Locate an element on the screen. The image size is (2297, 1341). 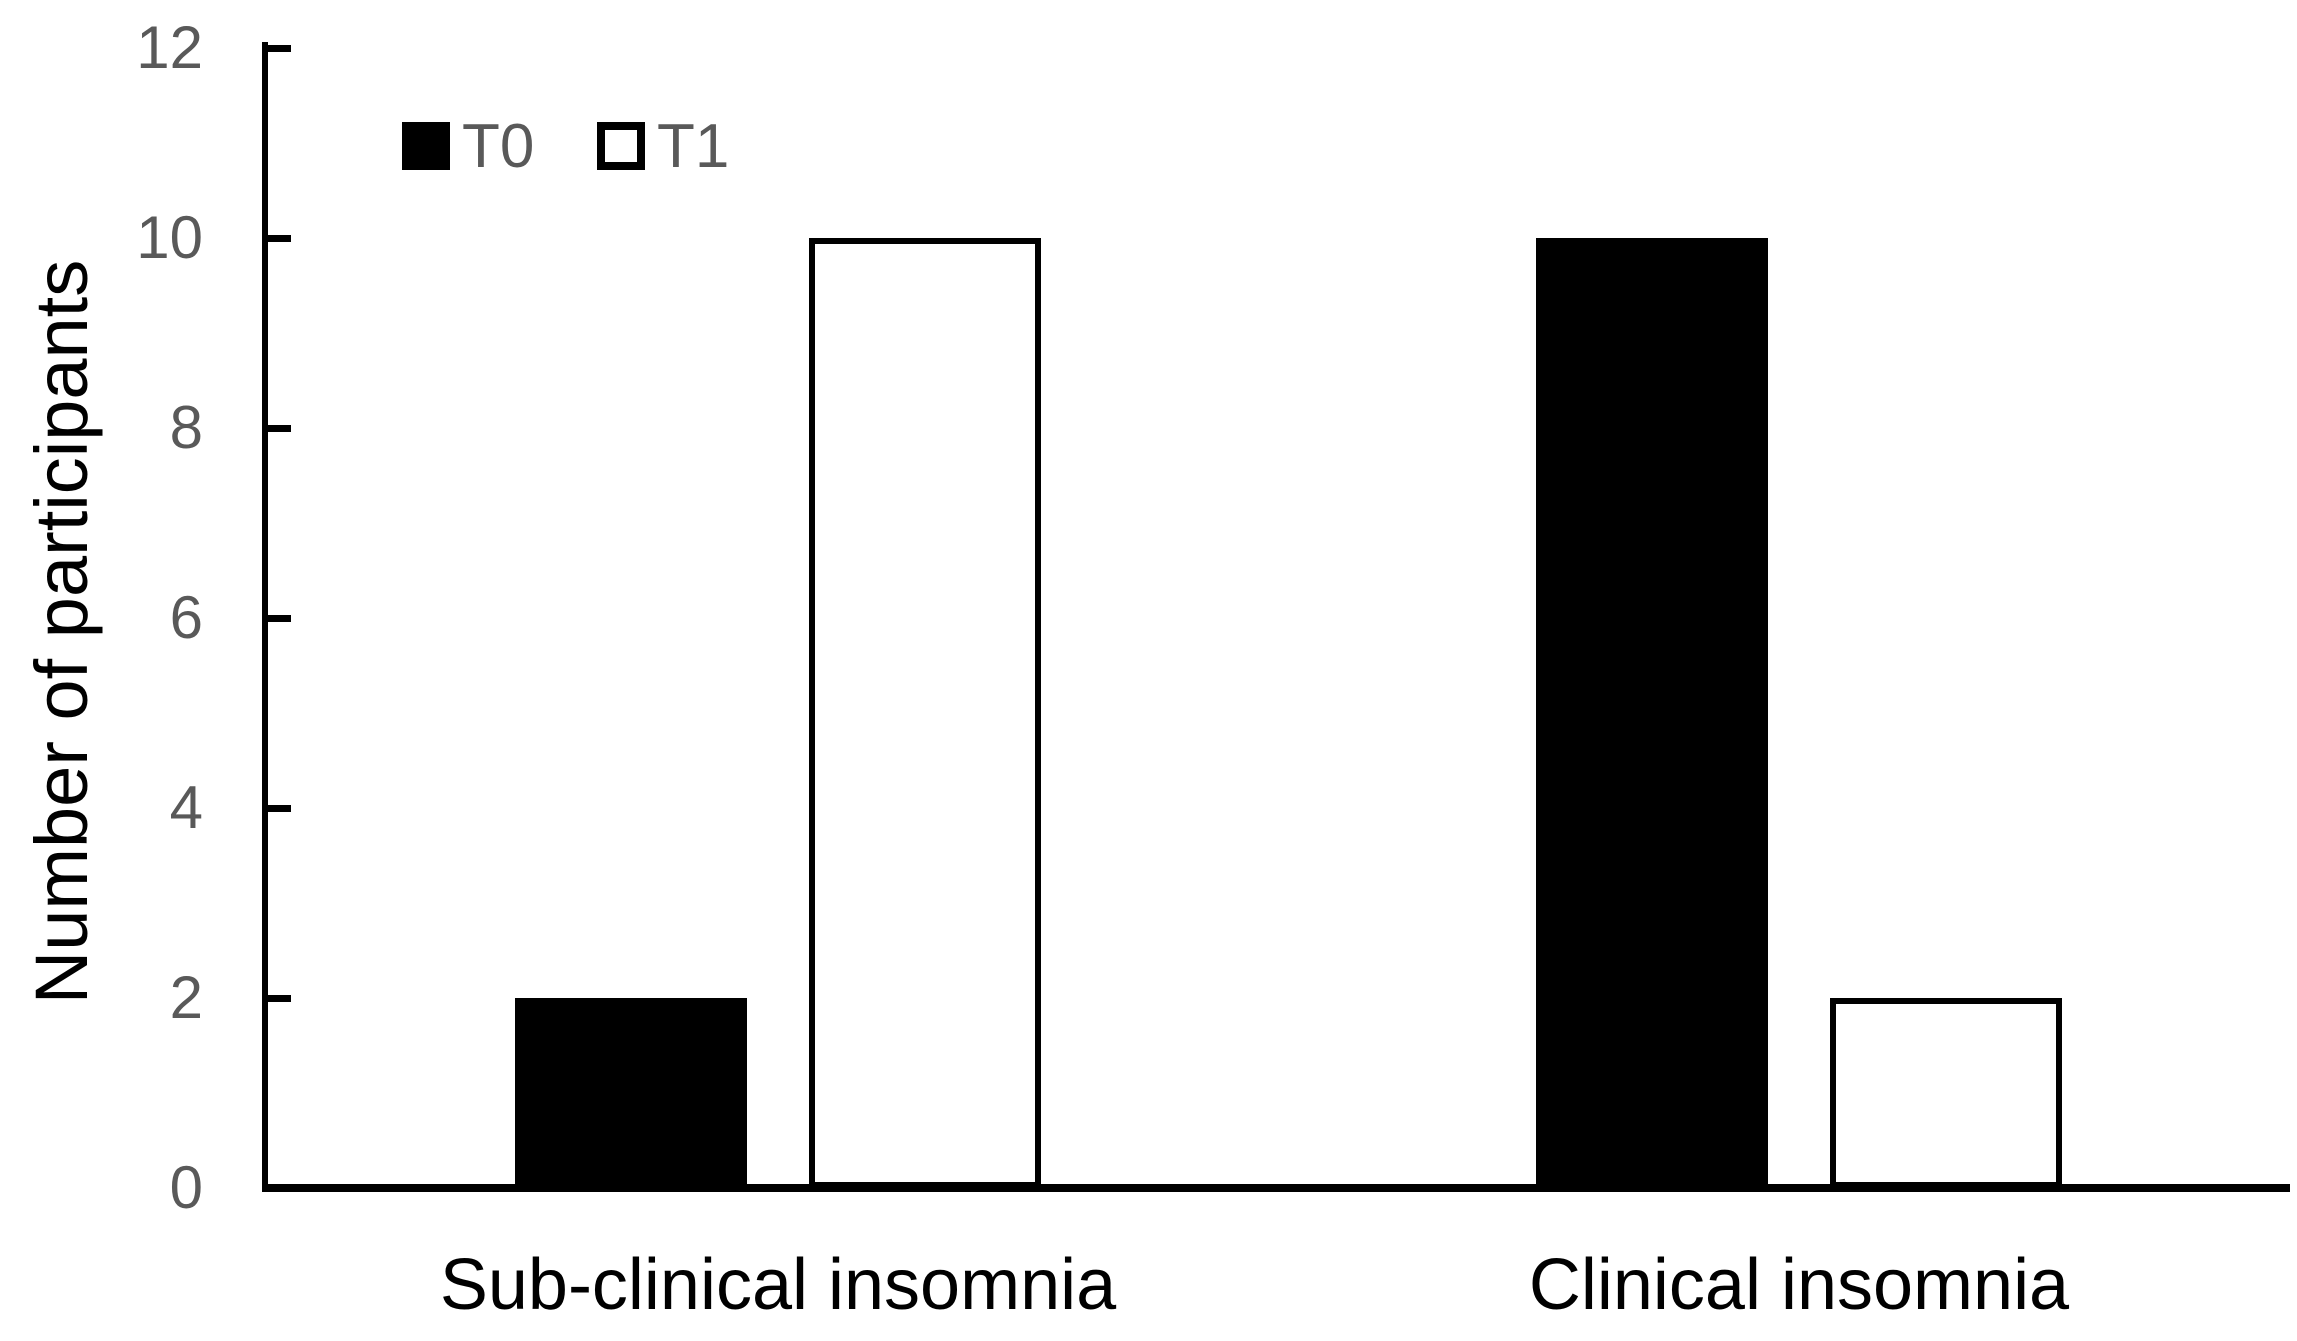
bar-t0-sub-clinical-insomnia is located at coordinates (631, 1093).